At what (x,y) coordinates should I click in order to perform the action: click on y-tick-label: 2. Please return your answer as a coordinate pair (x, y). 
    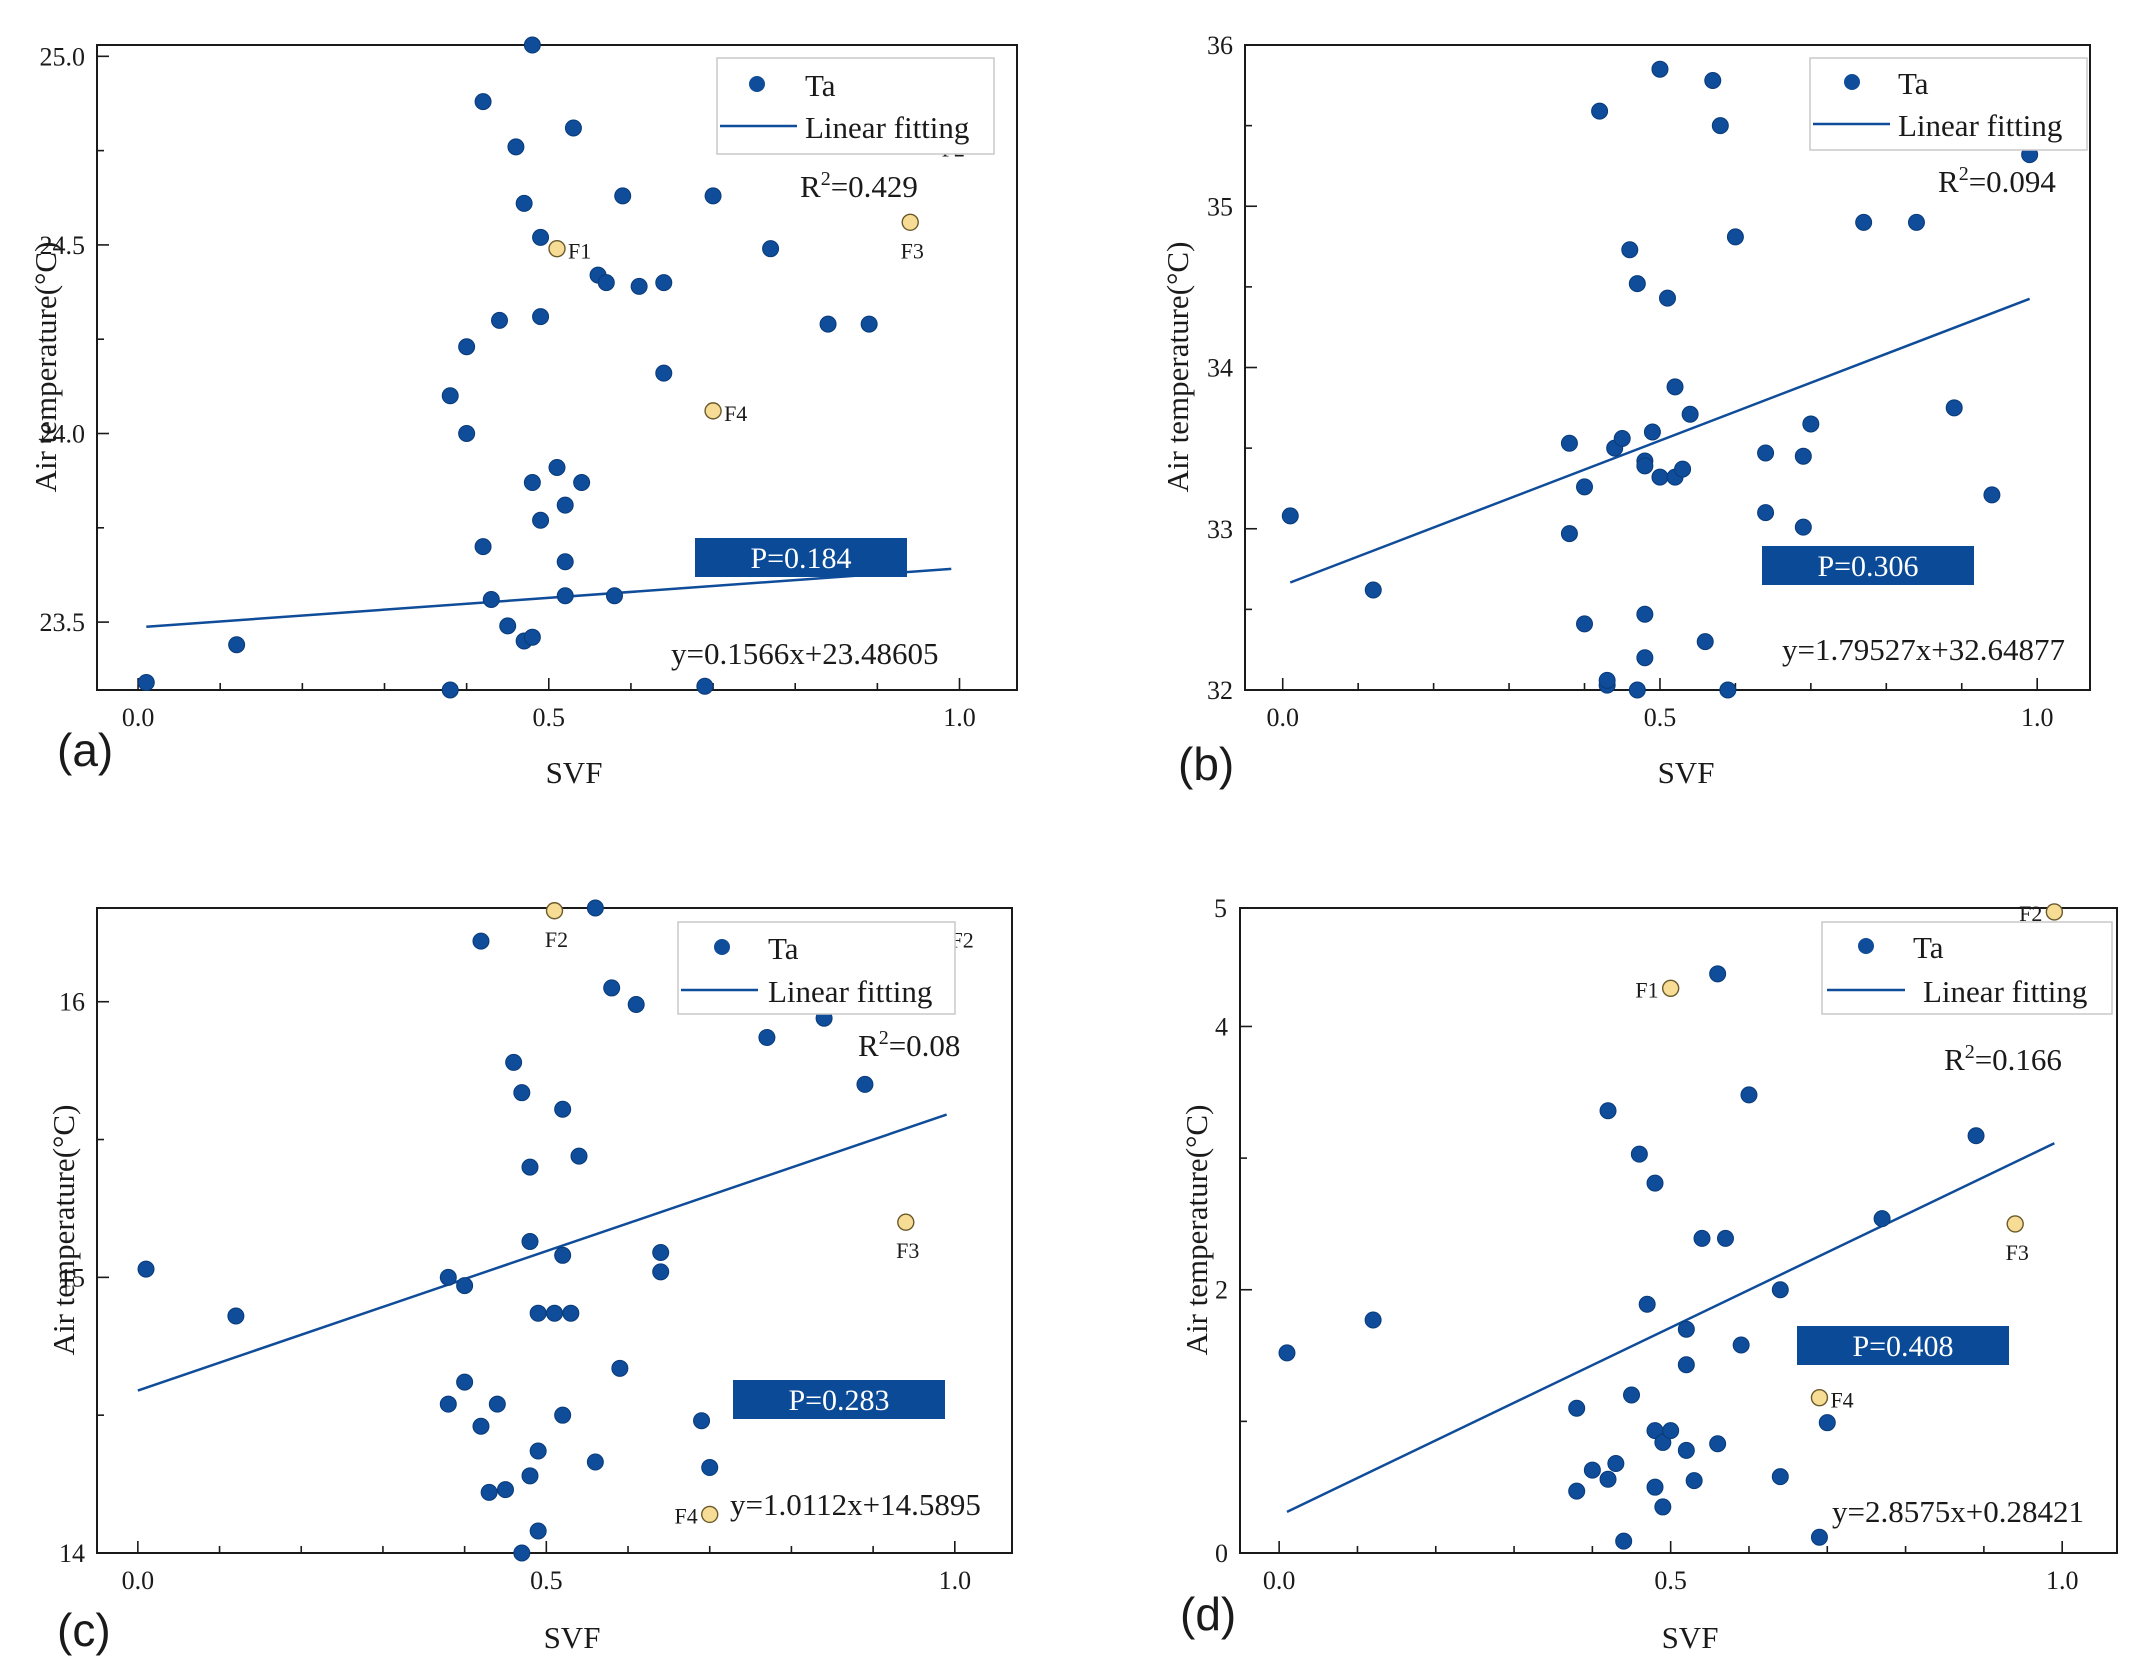
    Looking at the image, I should click on (1221, 1290).